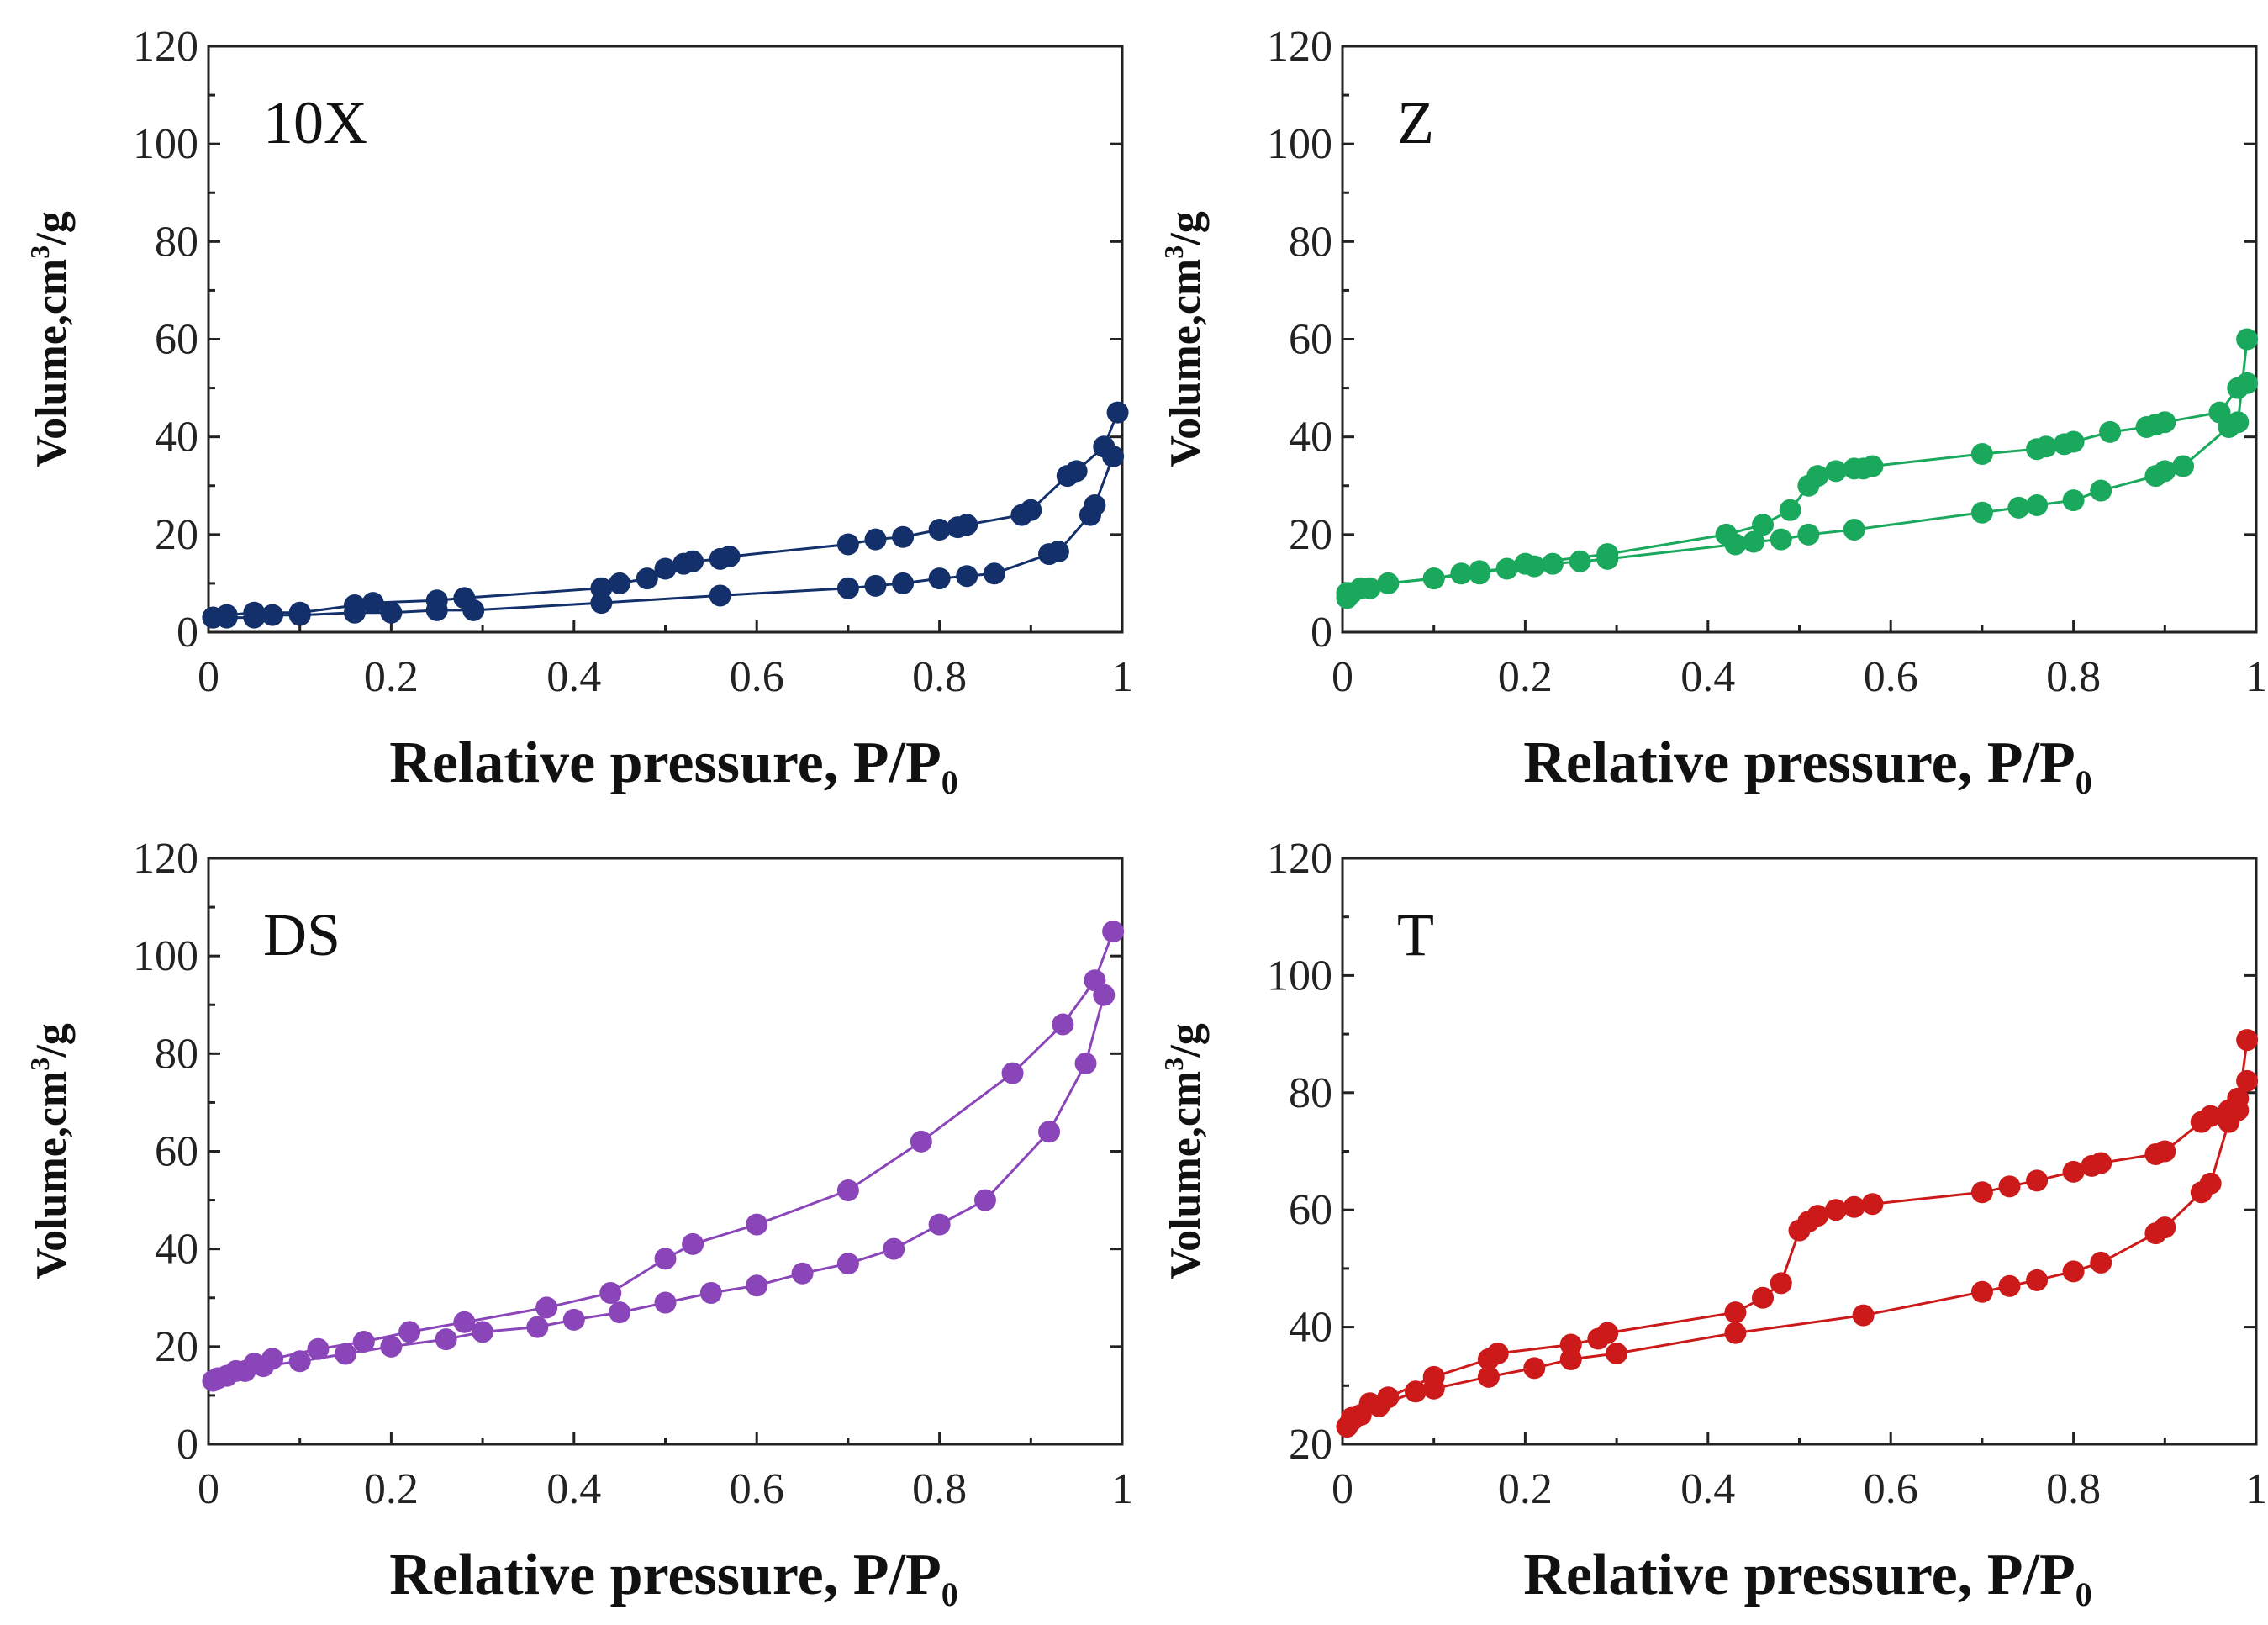 This screenshot has width=2268, height=1625. I want to click on y-tick-label: 40, so click(1310, 1328).